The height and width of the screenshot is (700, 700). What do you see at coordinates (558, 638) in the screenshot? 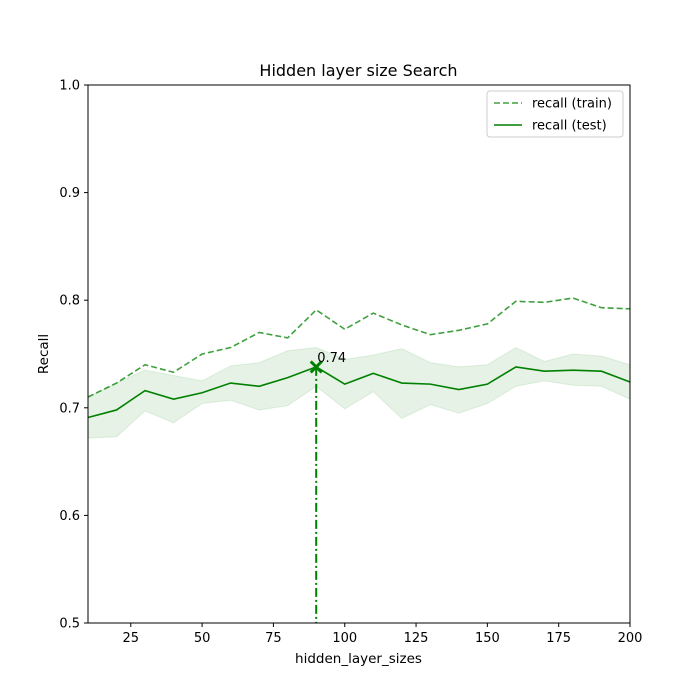
I see `x-tick-label: 175` at bounding box center [558, 638].